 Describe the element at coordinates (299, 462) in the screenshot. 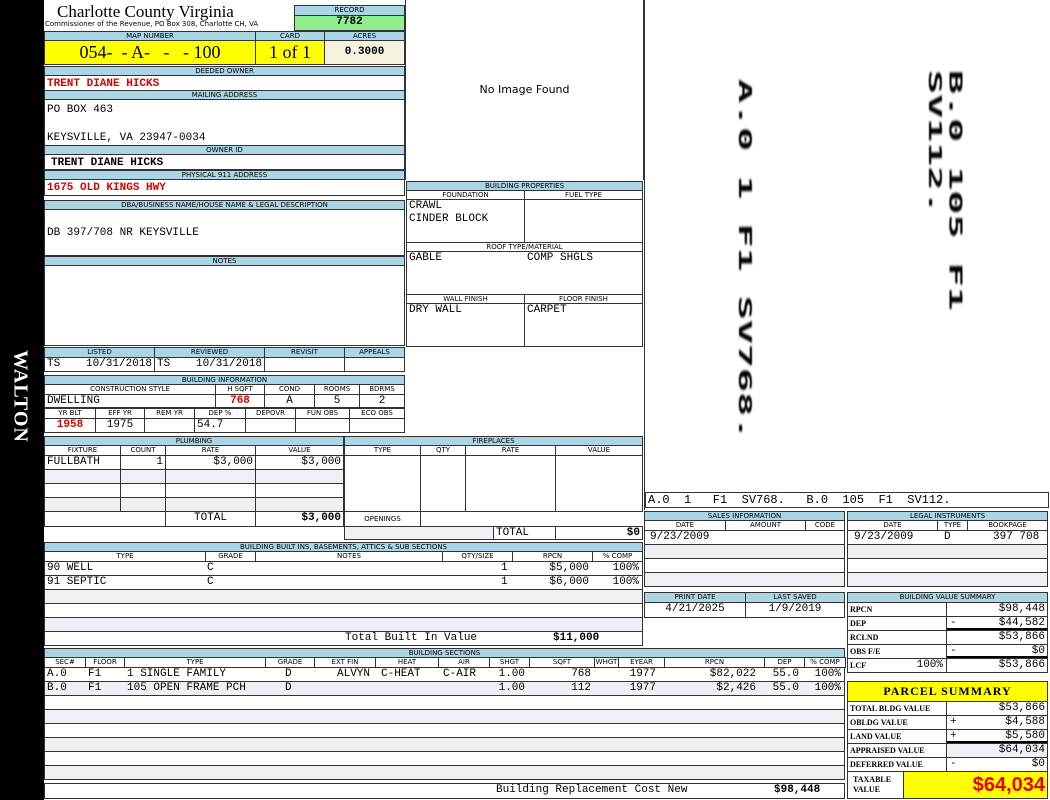

I see `plumbing-value: $3,000` at that location.